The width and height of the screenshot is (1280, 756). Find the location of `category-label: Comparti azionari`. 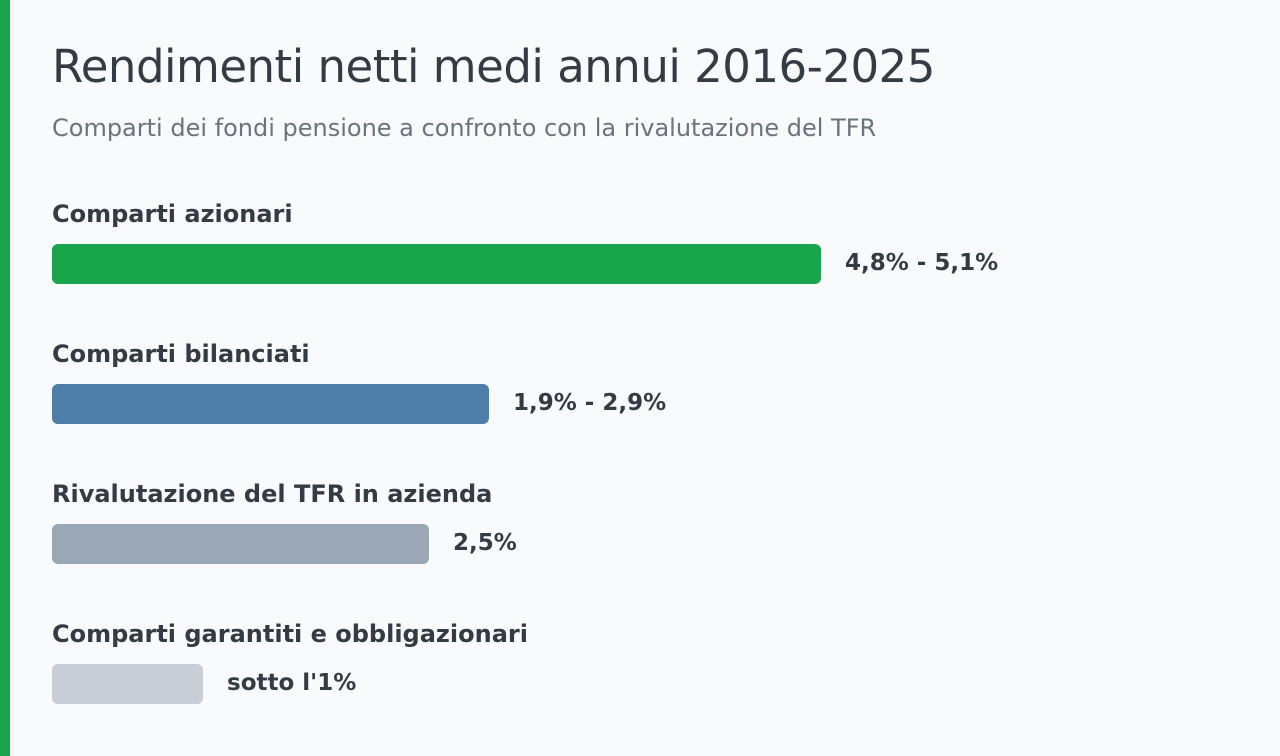

category-label: Comparti azionari is located at coordinates (172, 214).